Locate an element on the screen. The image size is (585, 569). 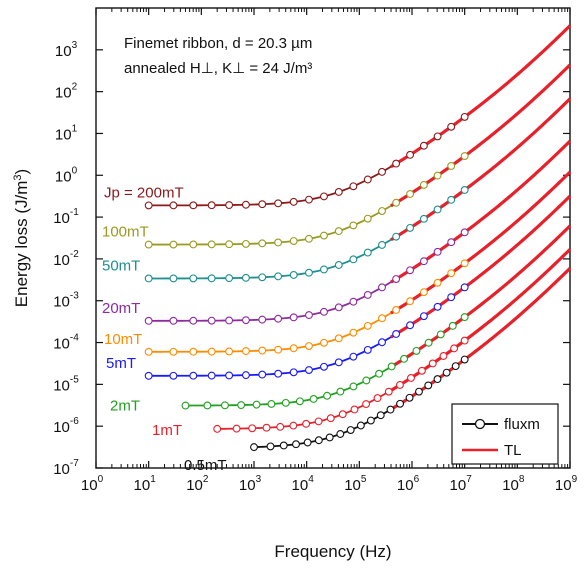
y-tick-label: 10⁻⁵ is located at coordinates (66, 384).